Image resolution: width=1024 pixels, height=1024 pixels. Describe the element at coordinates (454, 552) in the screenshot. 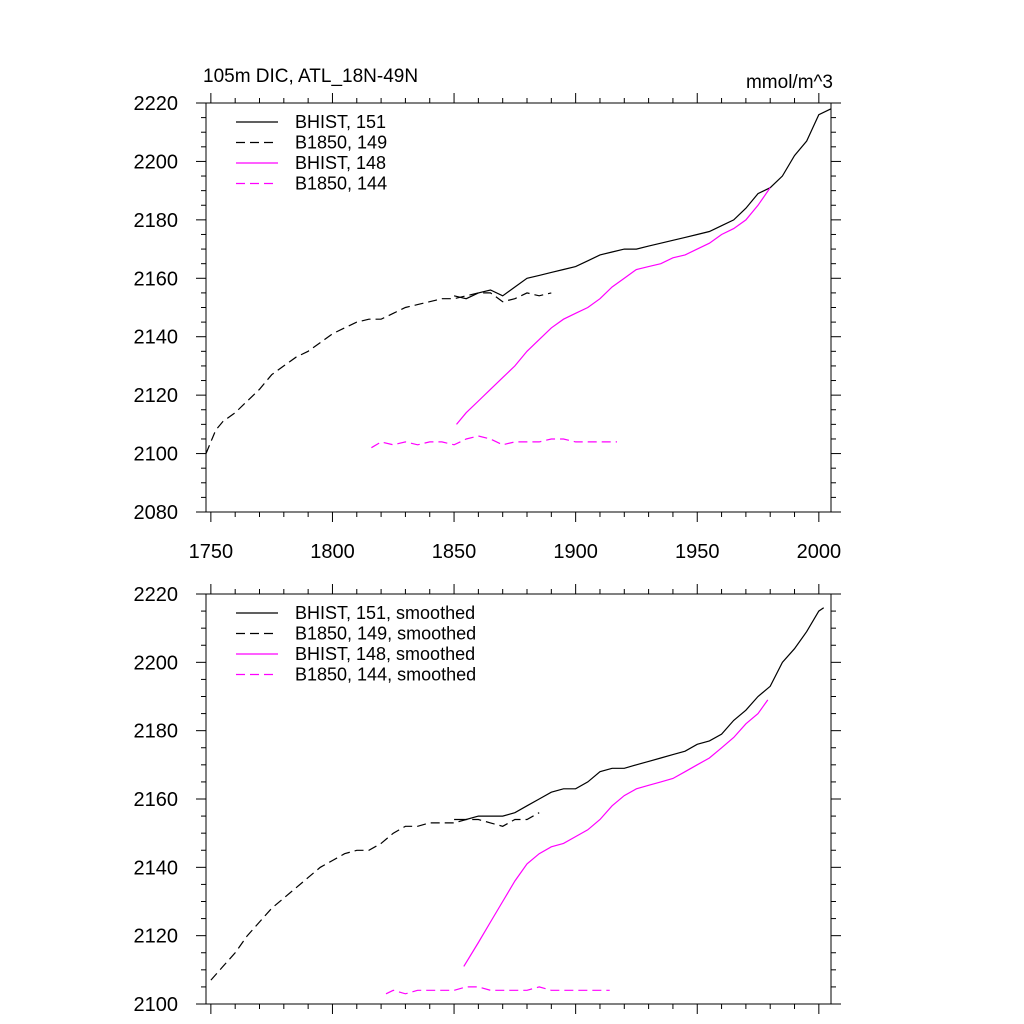

I see `x-tick-label: 1850` at that location.